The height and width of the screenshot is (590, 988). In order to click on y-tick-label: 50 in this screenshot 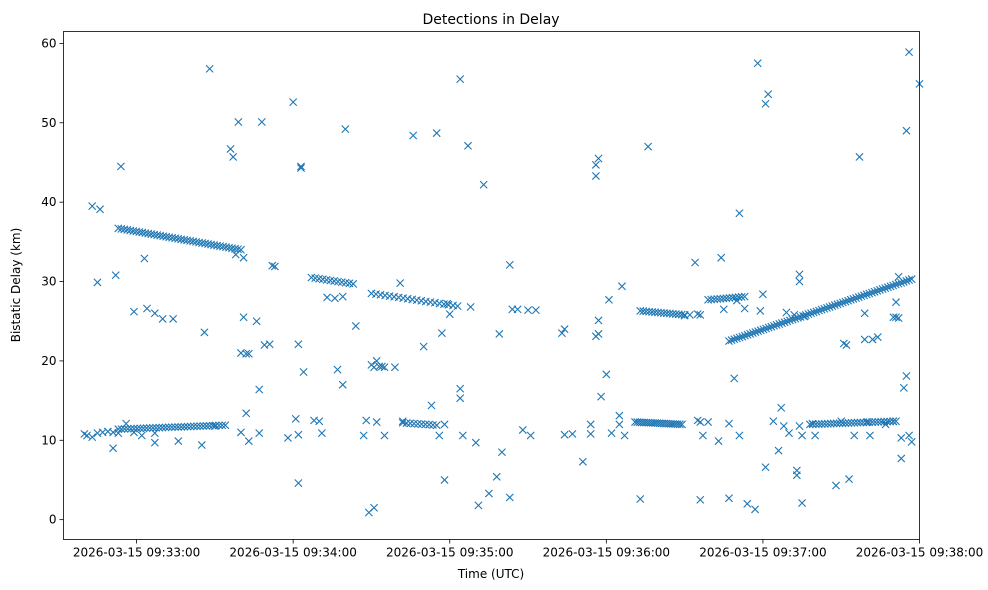, I will do `click(48, 123)`.